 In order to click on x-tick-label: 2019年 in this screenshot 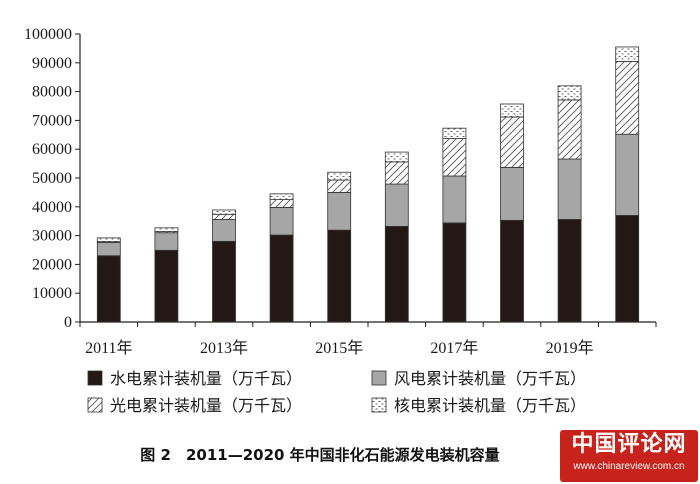, I will do `click(570, 348)`.